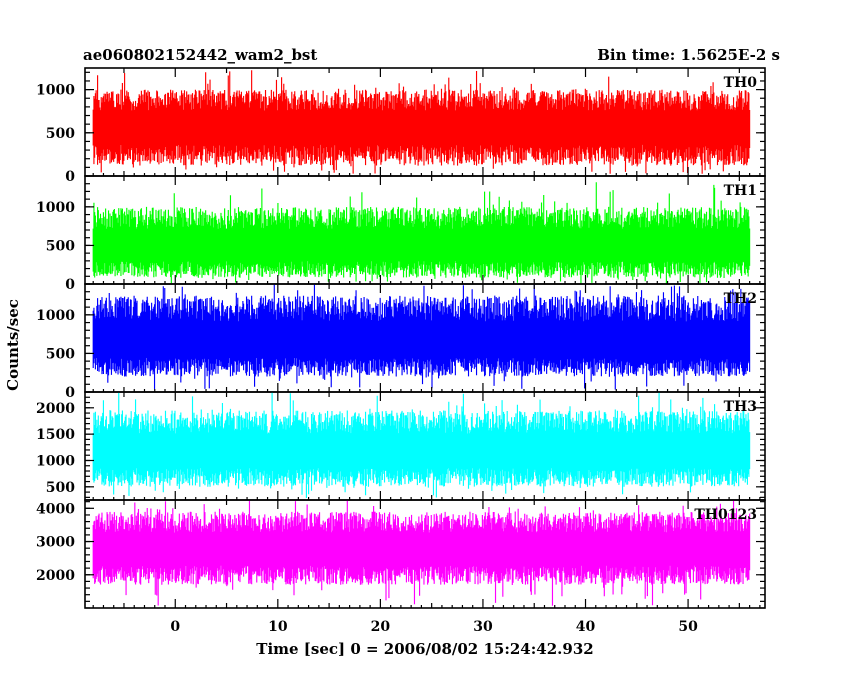 This screenshot has width=850, height=680. I want to click on y-tick-label: 1500, so click(55, 435).